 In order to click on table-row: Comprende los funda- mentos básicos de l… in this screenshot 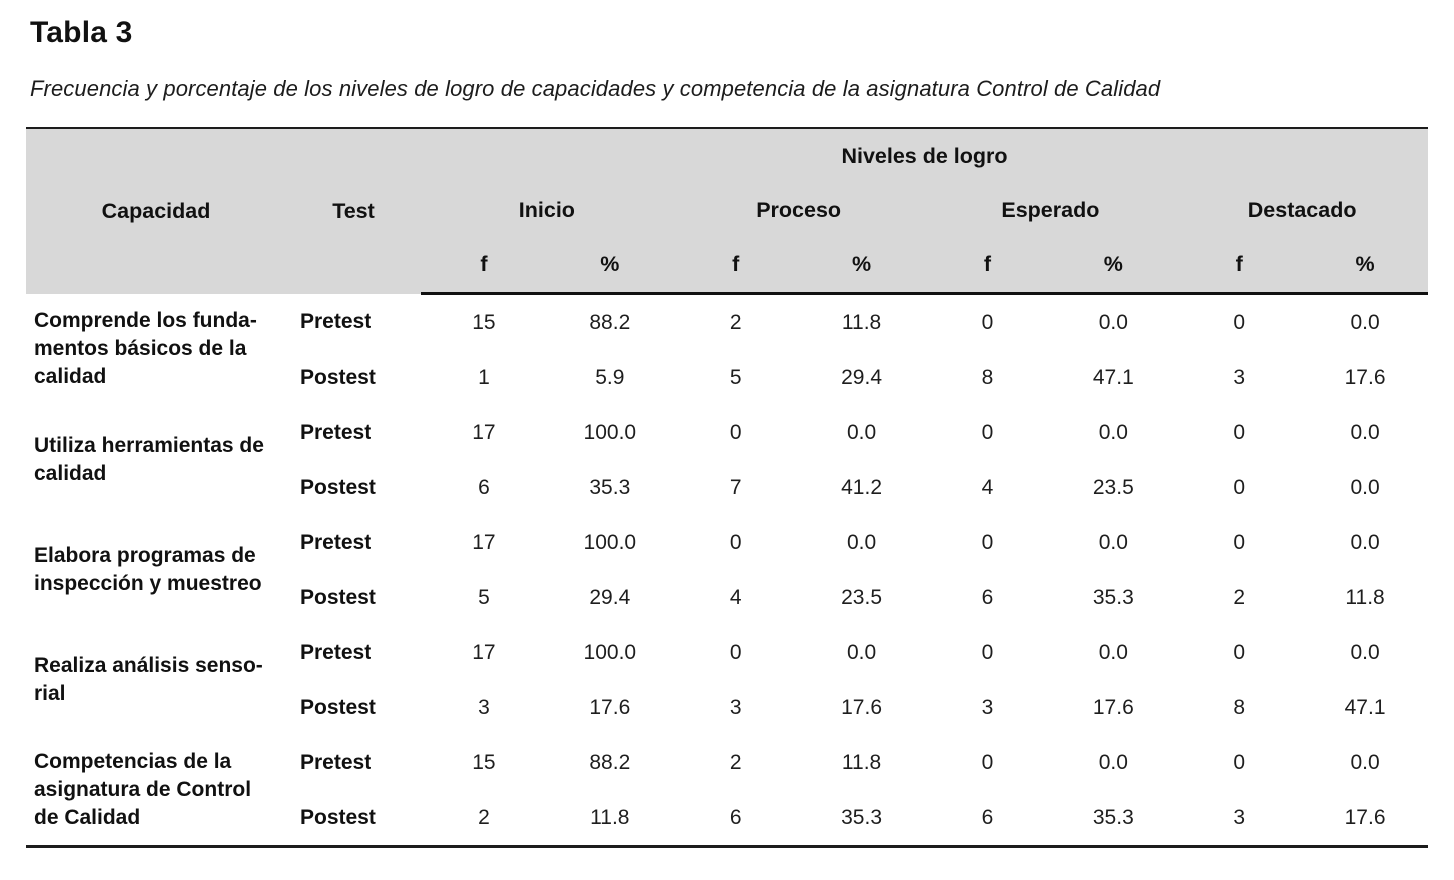, I will do `click(727, 349)`.